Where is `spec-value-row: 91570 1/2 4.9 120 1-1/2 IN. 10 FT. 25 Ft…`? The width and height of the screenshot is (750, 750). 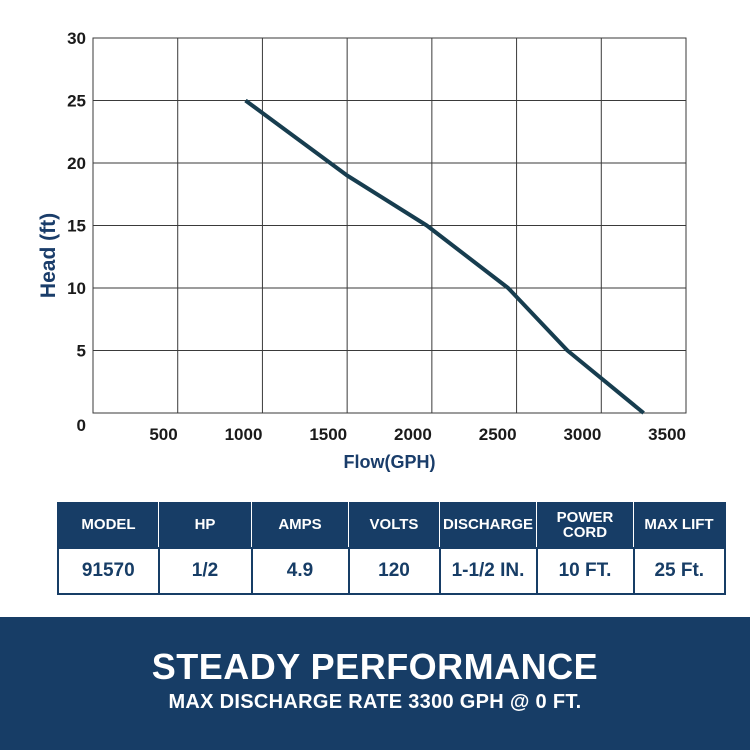
spec-value-row: 91570 1/2 4.9 120 1-1/2 IN. 10 FT. 25 Ft… is located at coordinates (391, 571).